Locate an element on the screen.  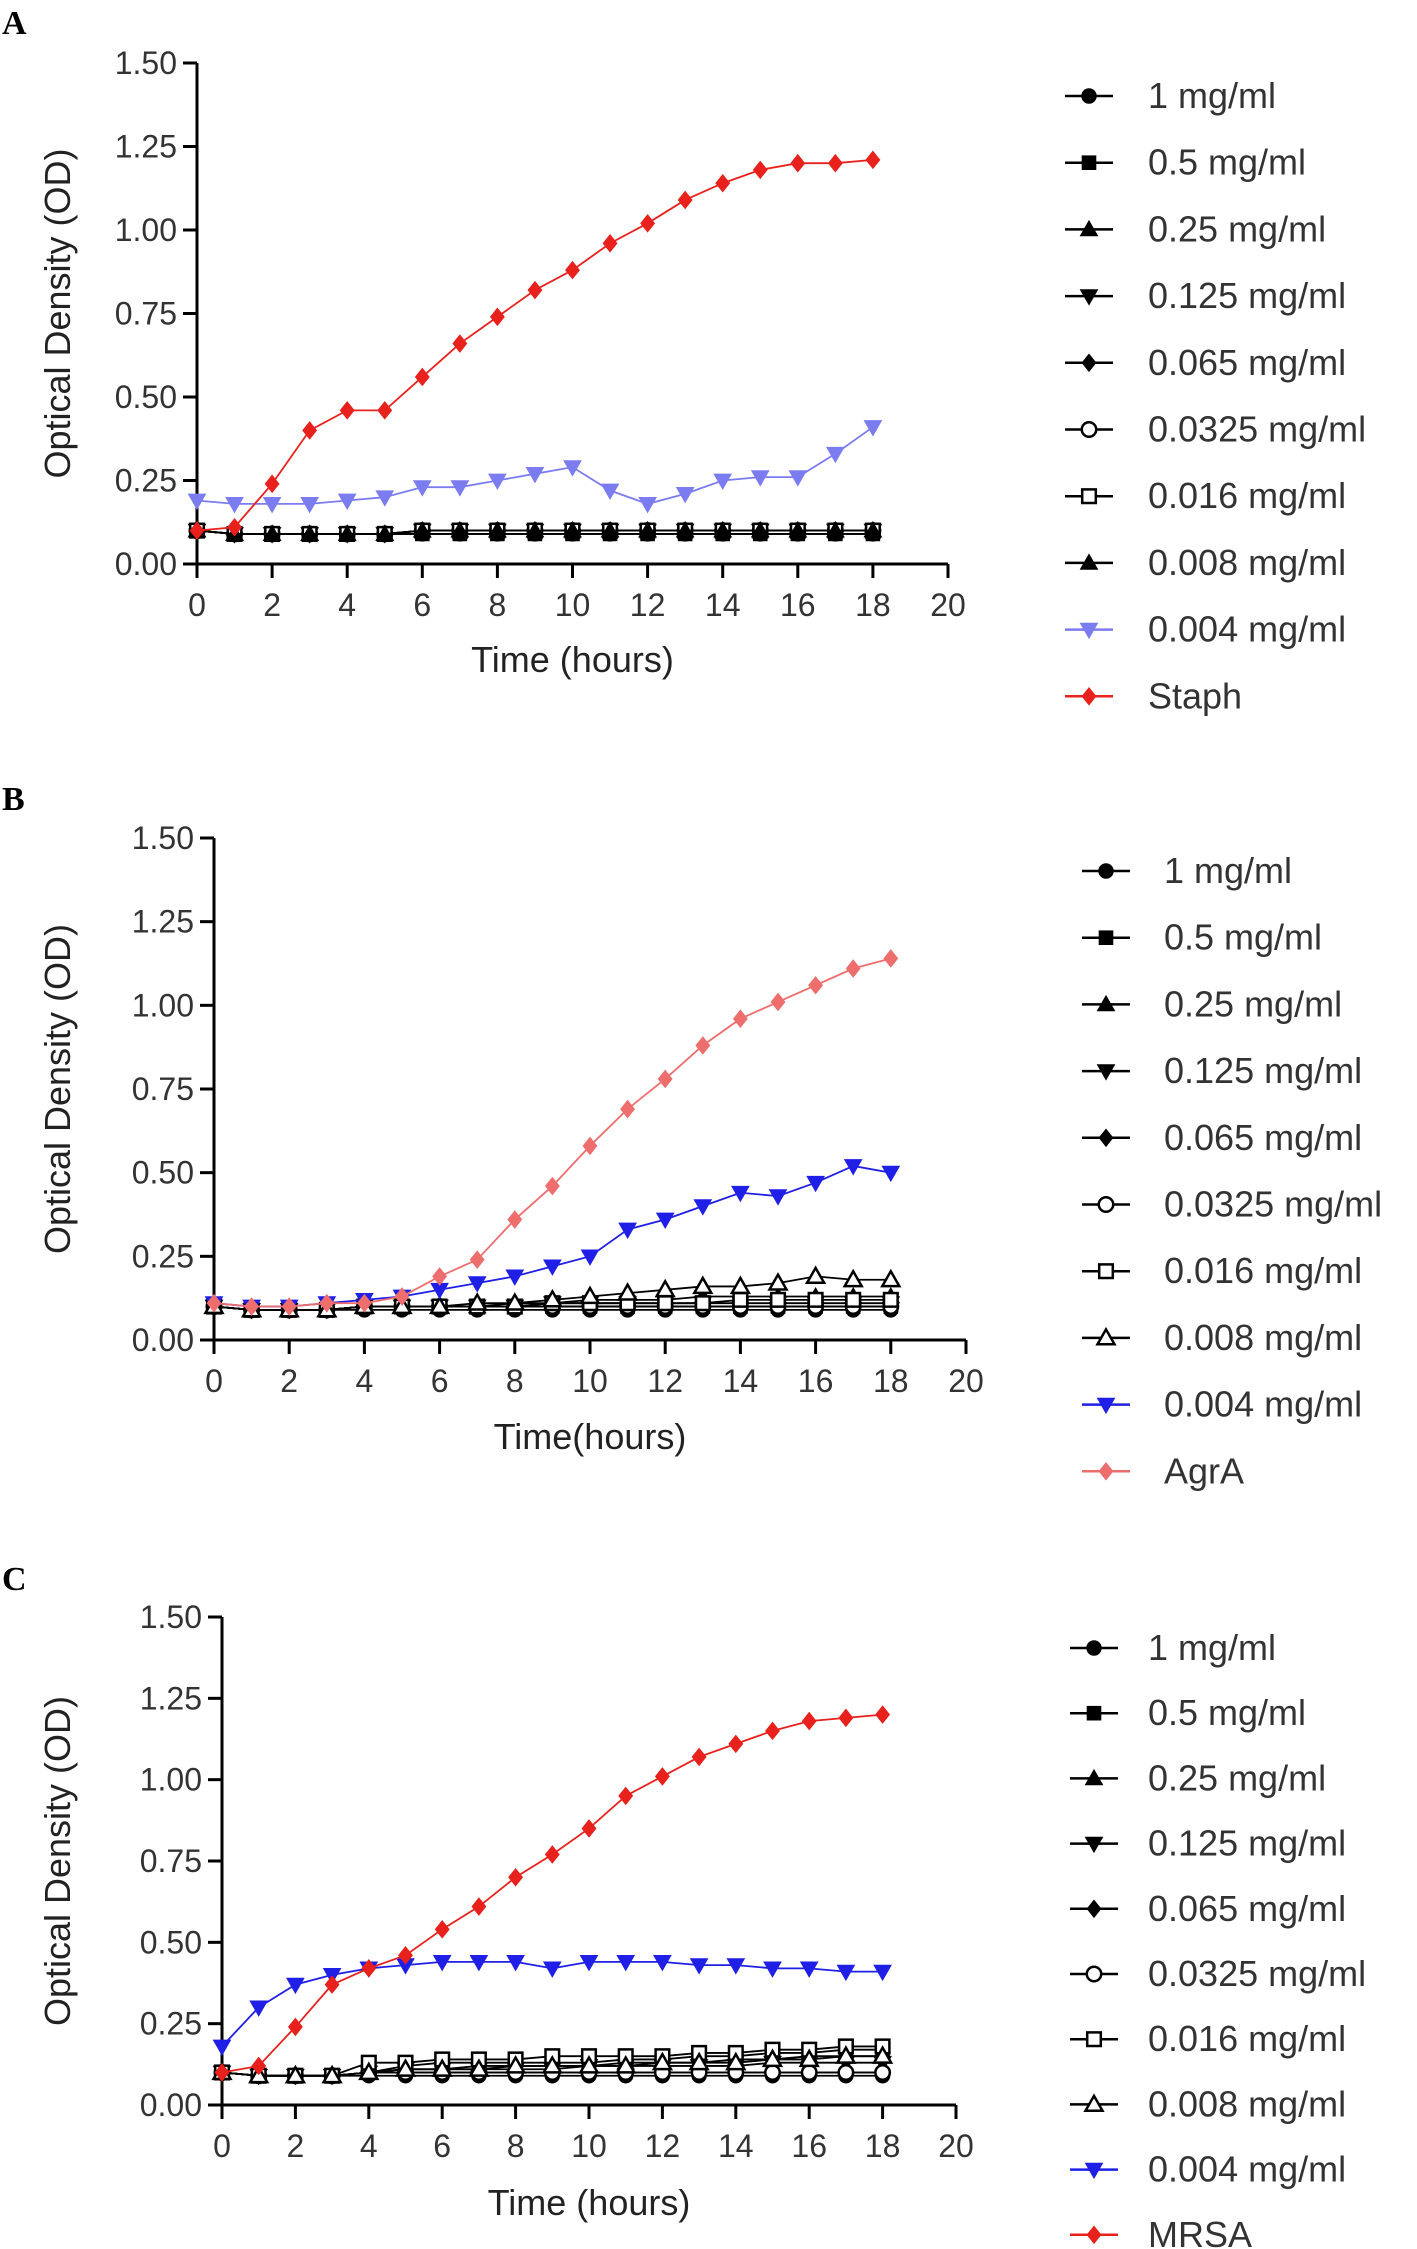
x-tick-label: 14 is located at coordinates (723, 605).